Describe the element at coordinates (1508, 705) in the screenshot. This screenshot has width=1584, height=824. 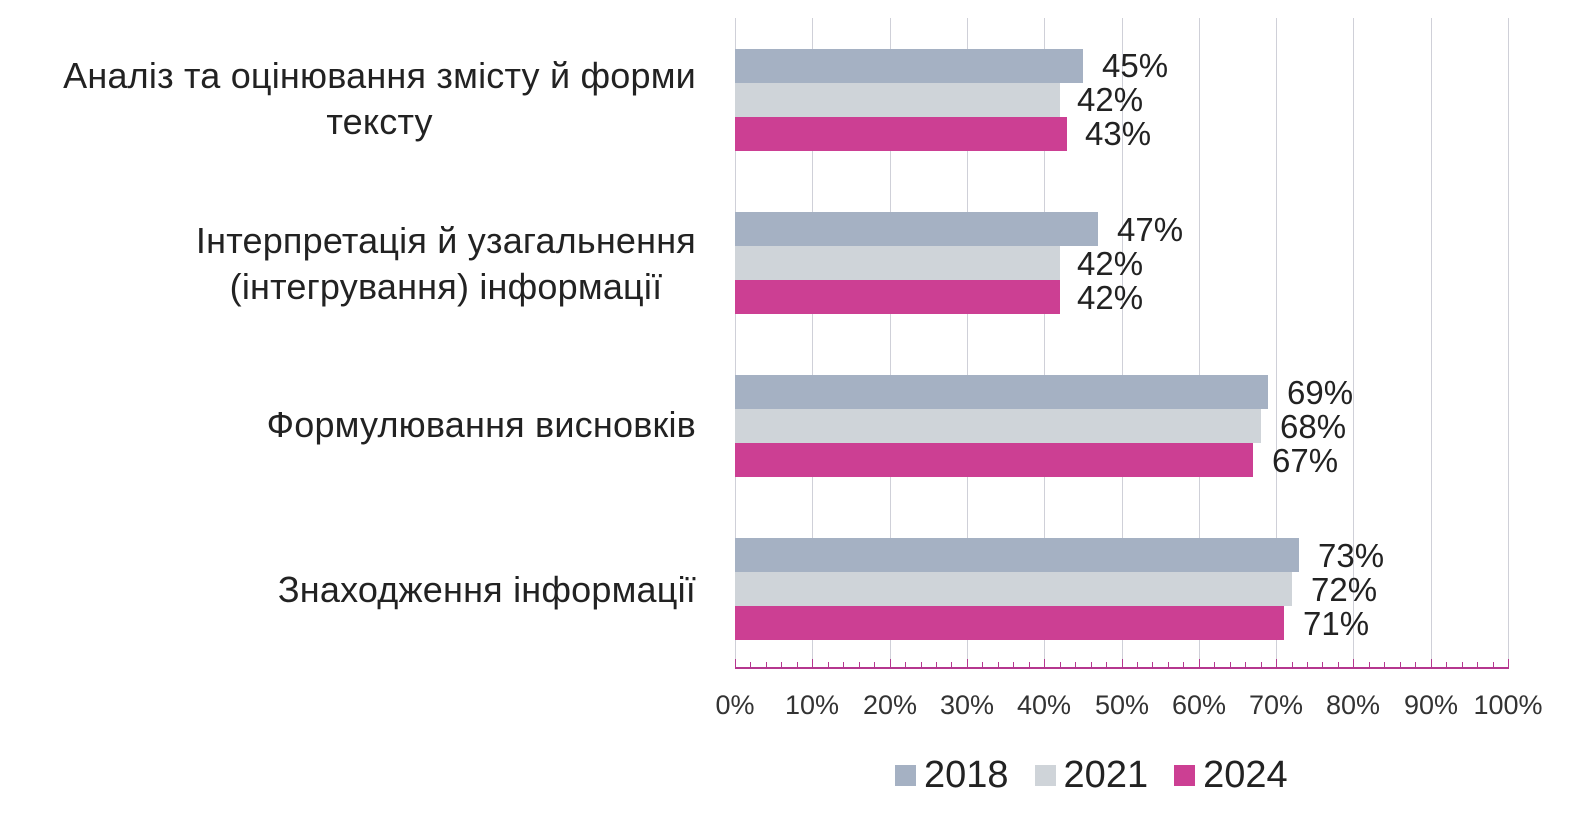
I see `tick-label: 100%` at that location.